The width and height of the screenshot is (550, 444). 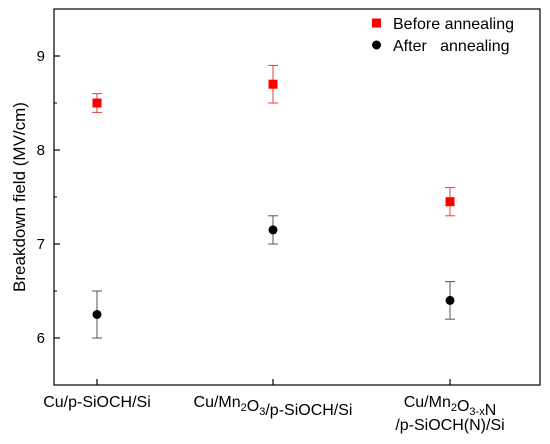 What do you see at coordinates (97, 402) in the screenshot?
I see `x-category-label: Cu/p-SiOCH/Si` at bounding box center [97, 402].